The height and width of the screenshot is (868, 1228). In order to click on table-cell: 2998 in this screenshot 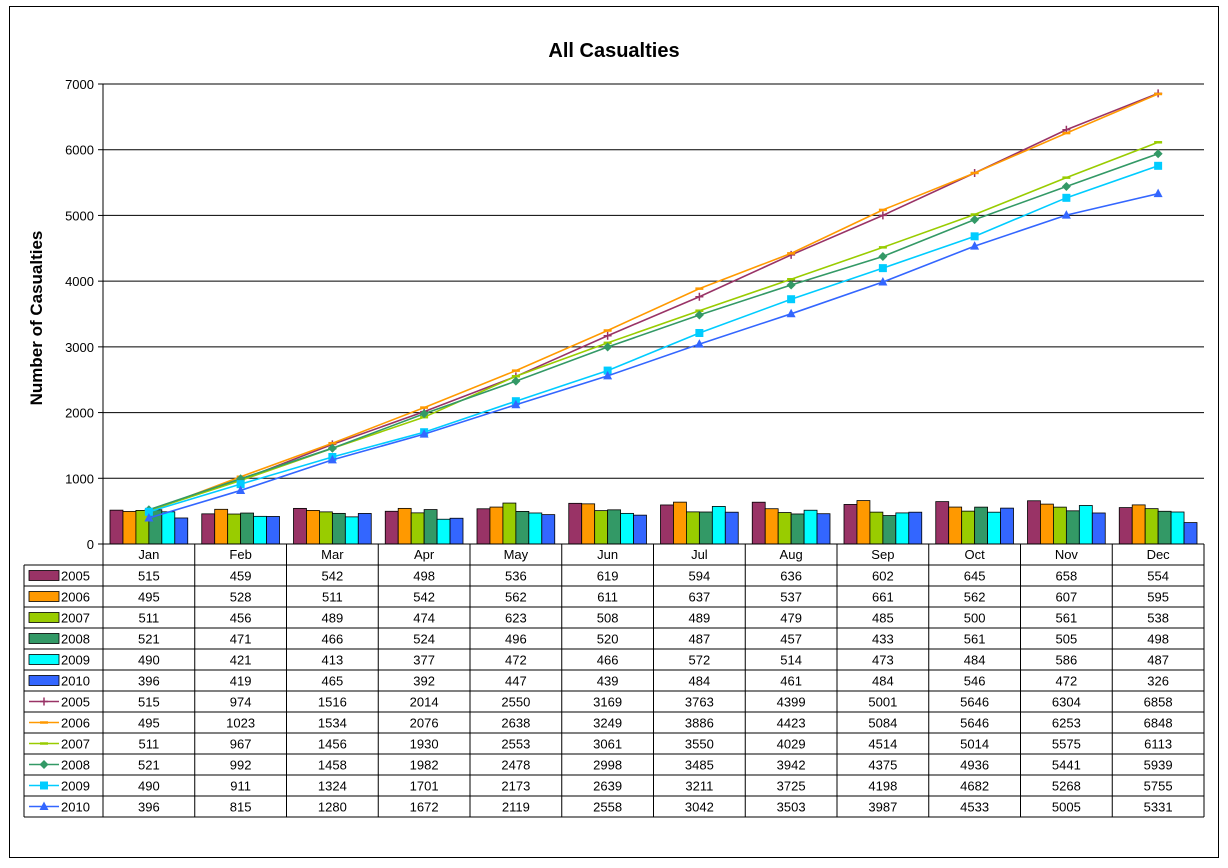, I will do `click(607, 765)`.